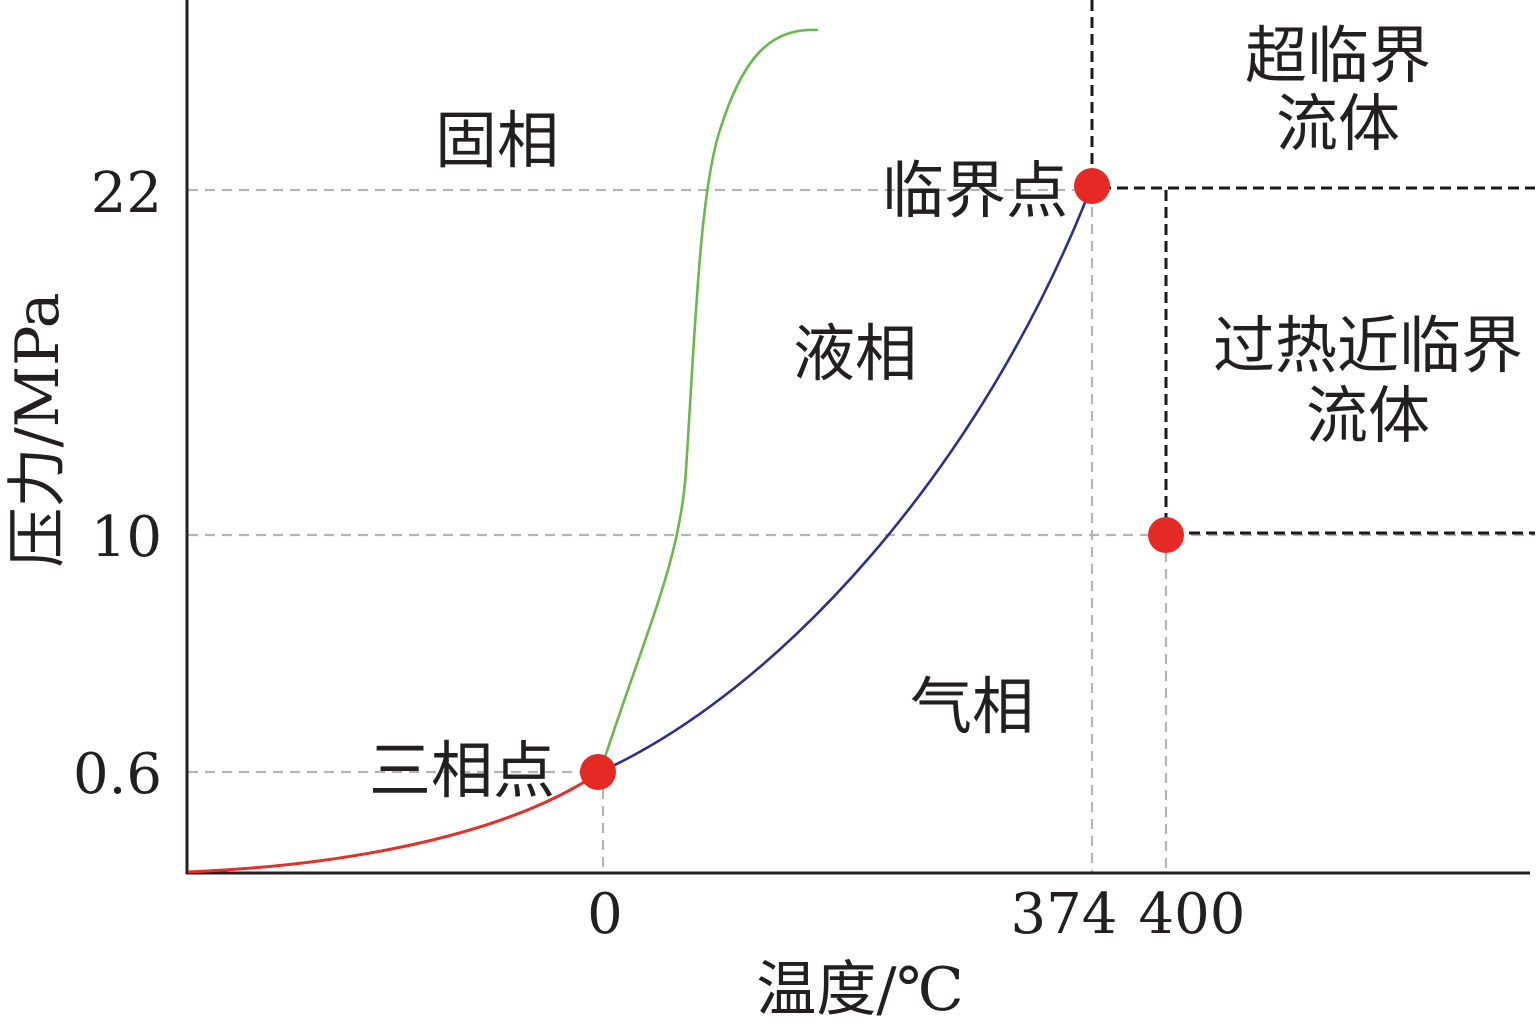 The width and height of the screenshot is (1538, 1031). Describe the element at coordinates (859, 990) in the screenshot. I see `x-axis-label: 温度/℃` at that location.